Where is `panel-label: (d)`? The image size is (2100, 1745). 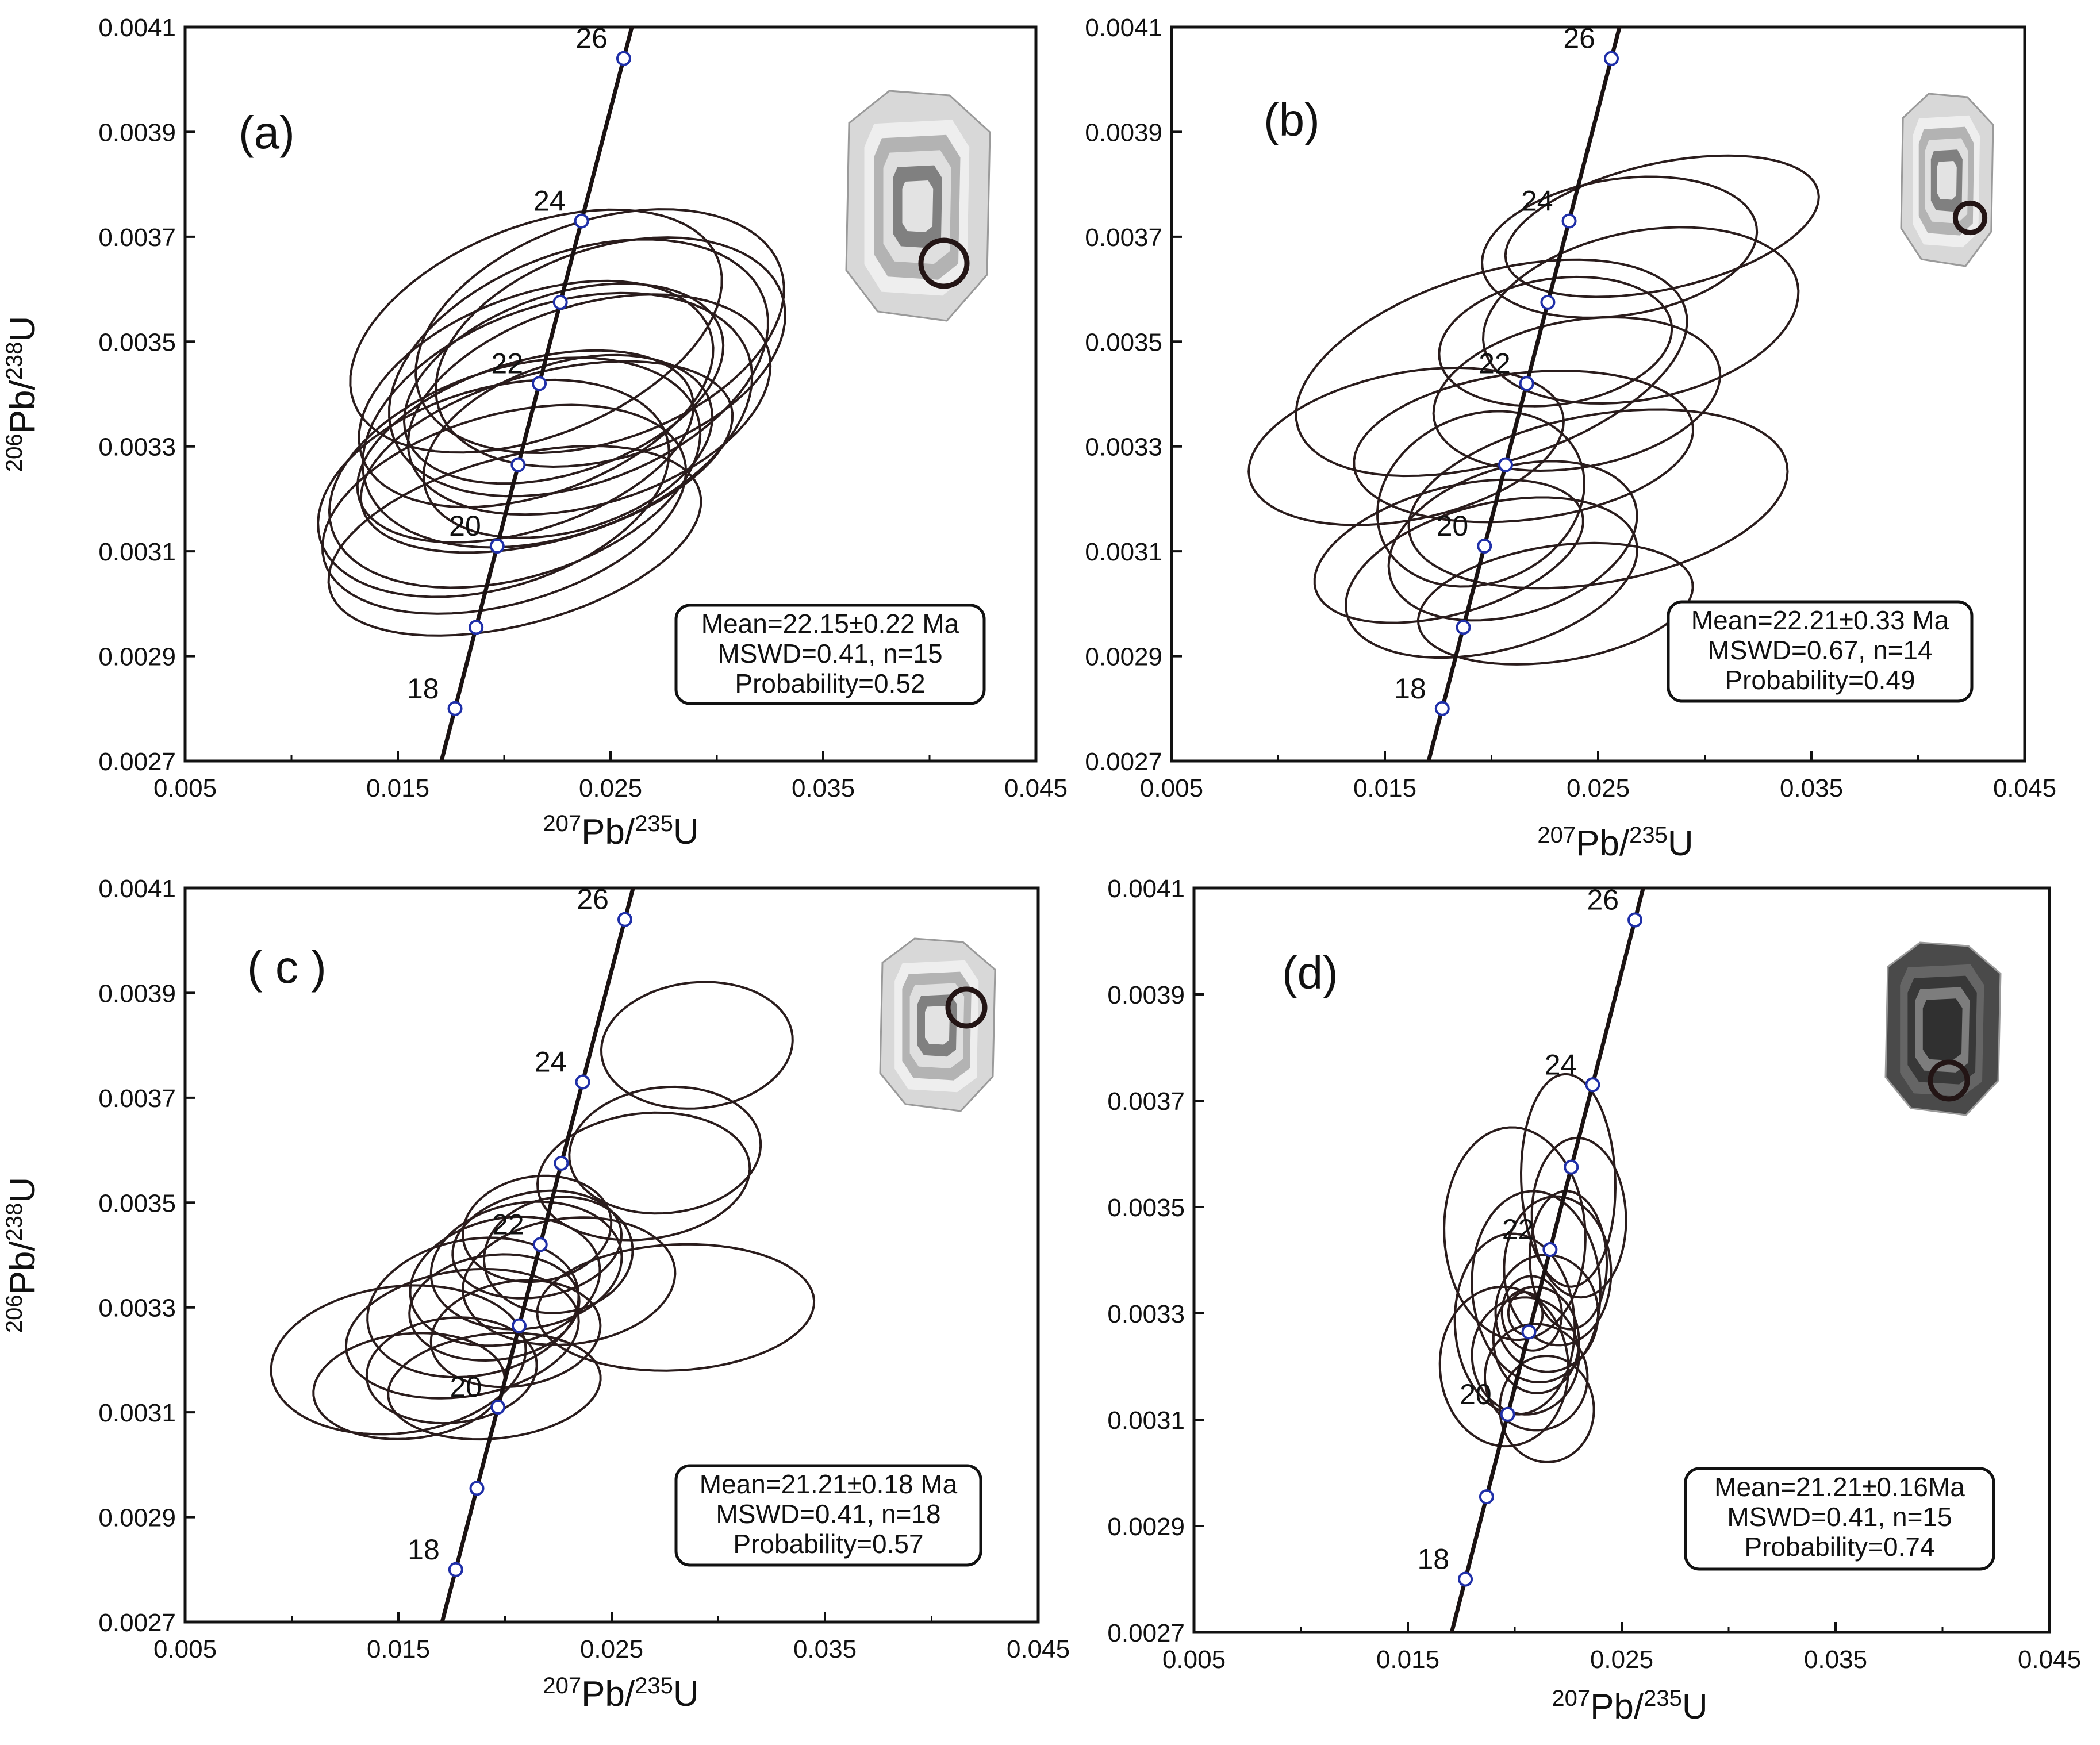 panel-label: (d) is located at coordinates (1310, 973).